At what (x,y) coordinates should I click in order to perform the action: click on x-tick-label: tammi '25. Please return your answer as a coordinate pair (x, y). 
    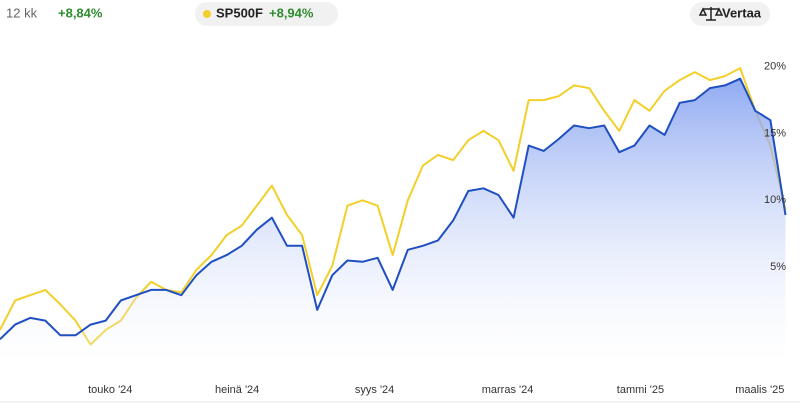
    Looking at the image, I should click on (640, 390).